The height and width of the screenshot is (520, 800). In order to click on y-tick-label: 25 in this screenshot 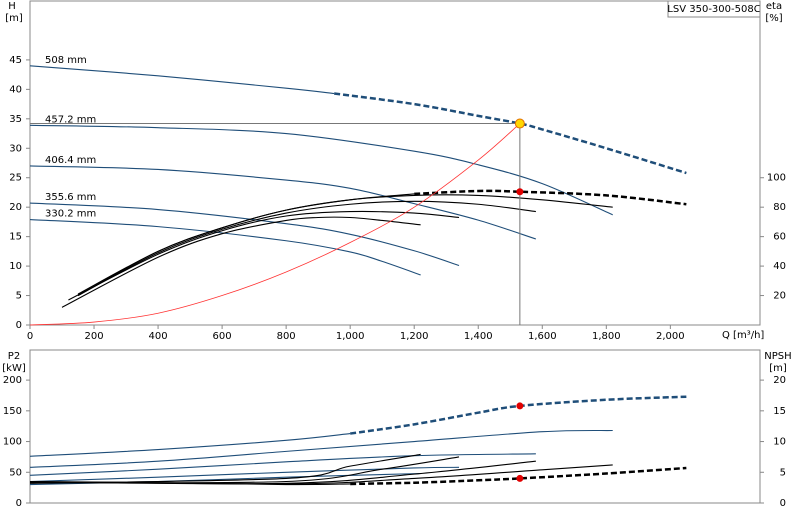, I will do `click(15, 178)`.